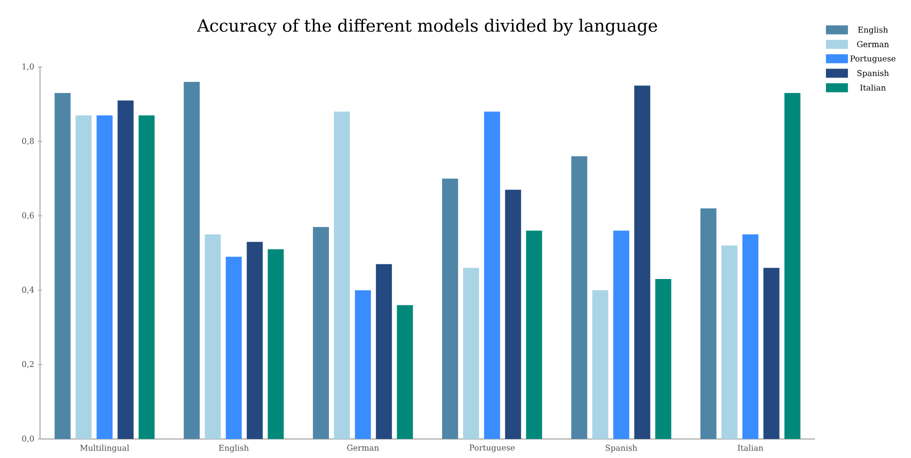 This screenshot has width=911, height=458. What do you see at coordinates (28, 66) in the screenshot?
I see `y-tick-label: 1,0` at bounding box center [28, 66].